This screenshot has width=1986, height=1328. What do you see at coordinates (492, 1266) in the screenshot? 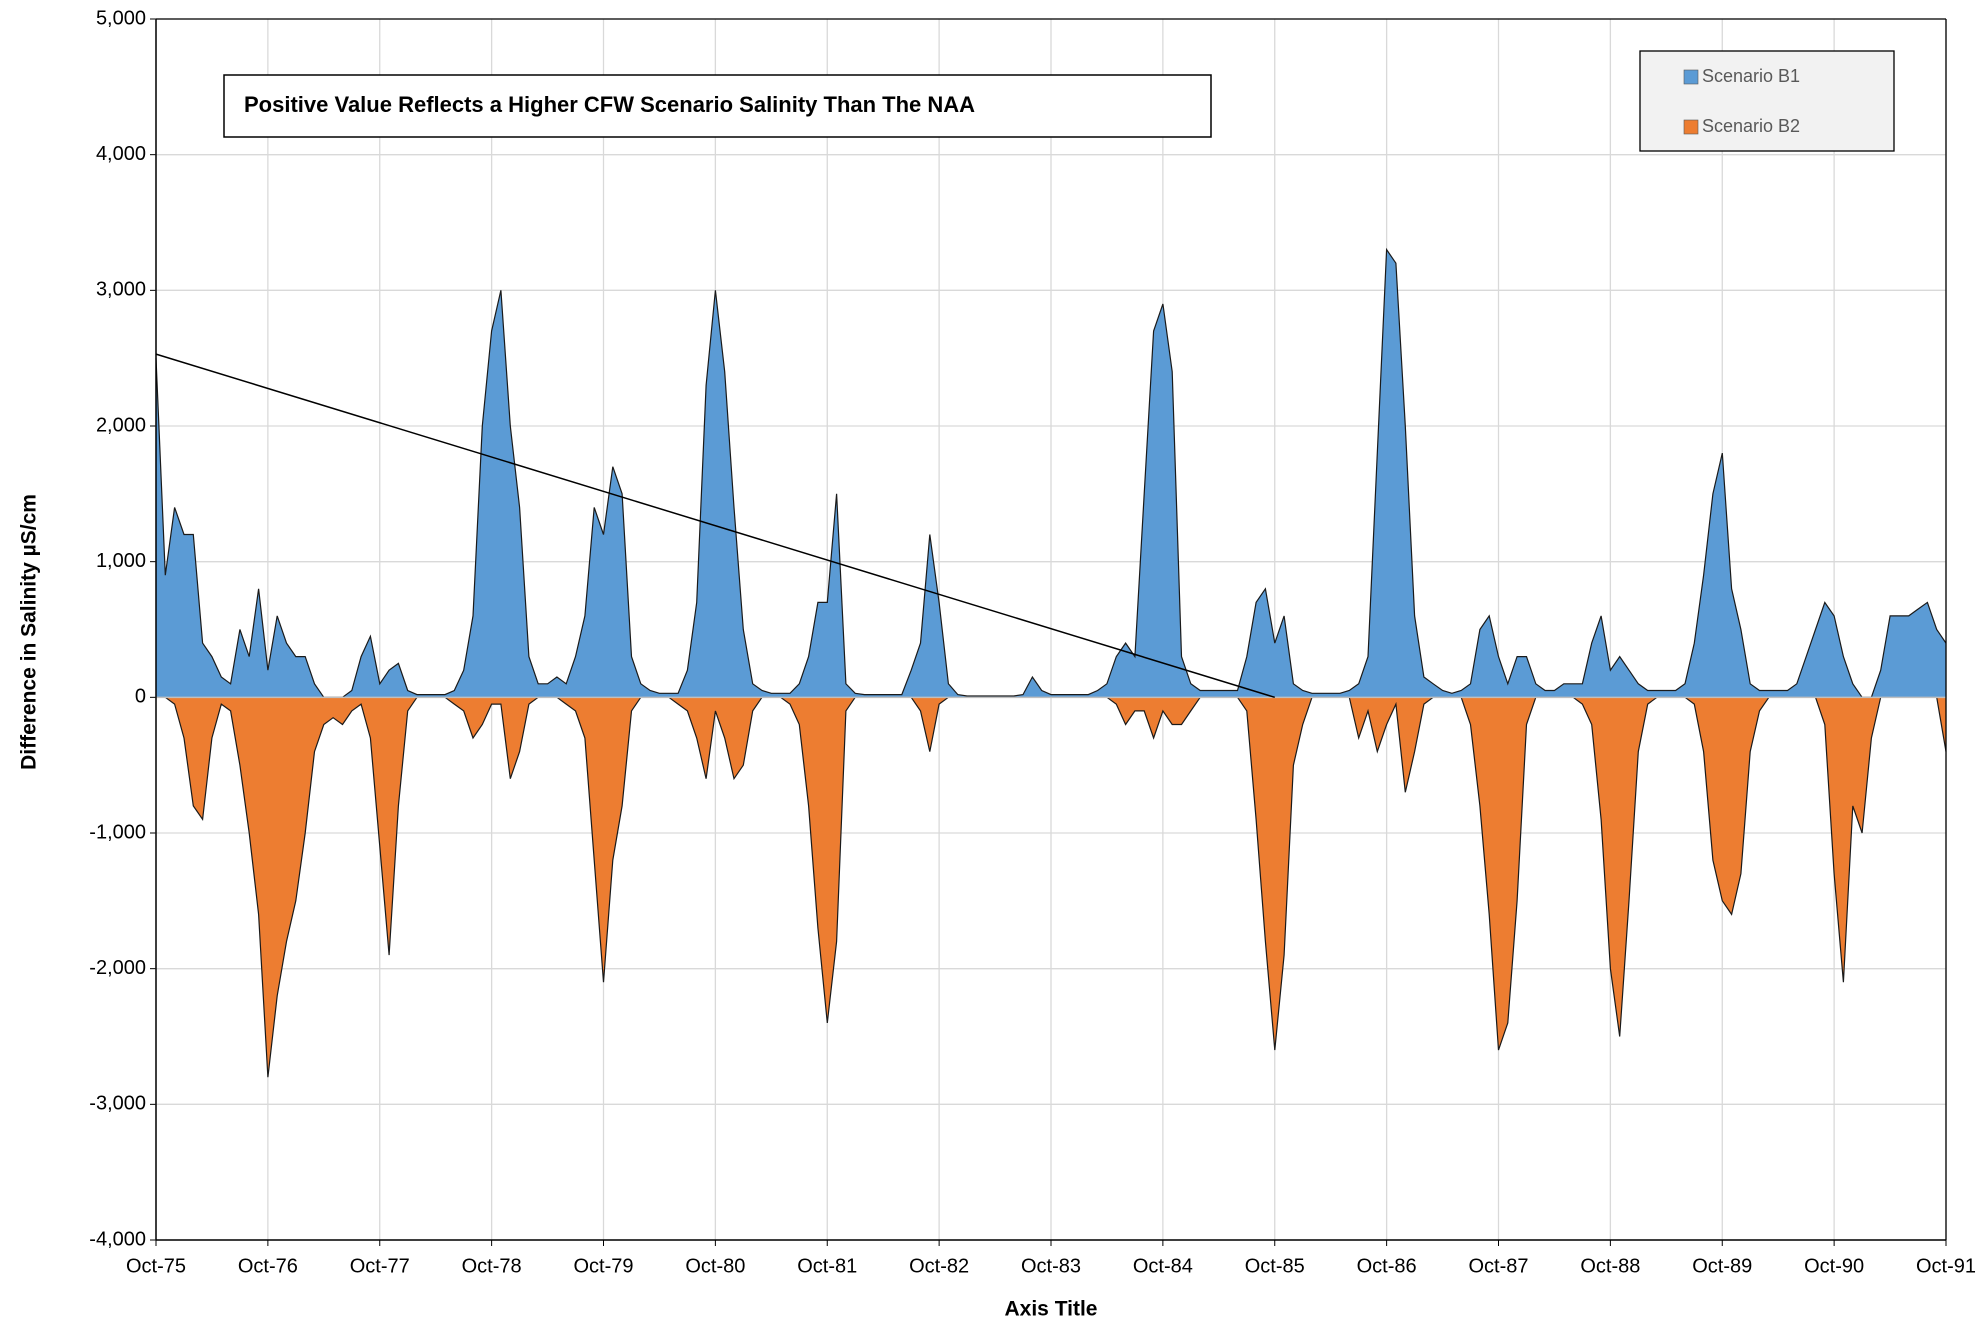
I see `x-tick-label: Oct-78` at bounding box center [492, 1266].